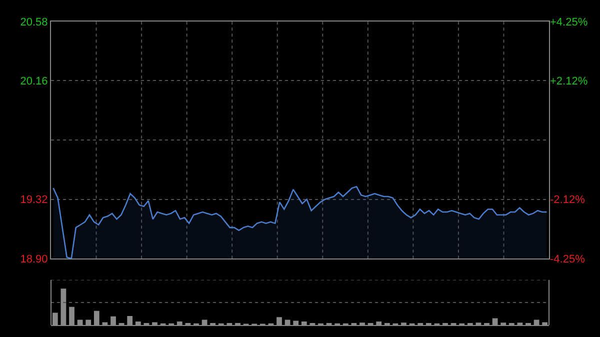 Image resolution: width=600 pixels, height=337 pixels. Describe the element at coordinates (34, 259) in the screenshot. I see `y-tick-label: 18.90` at that location.